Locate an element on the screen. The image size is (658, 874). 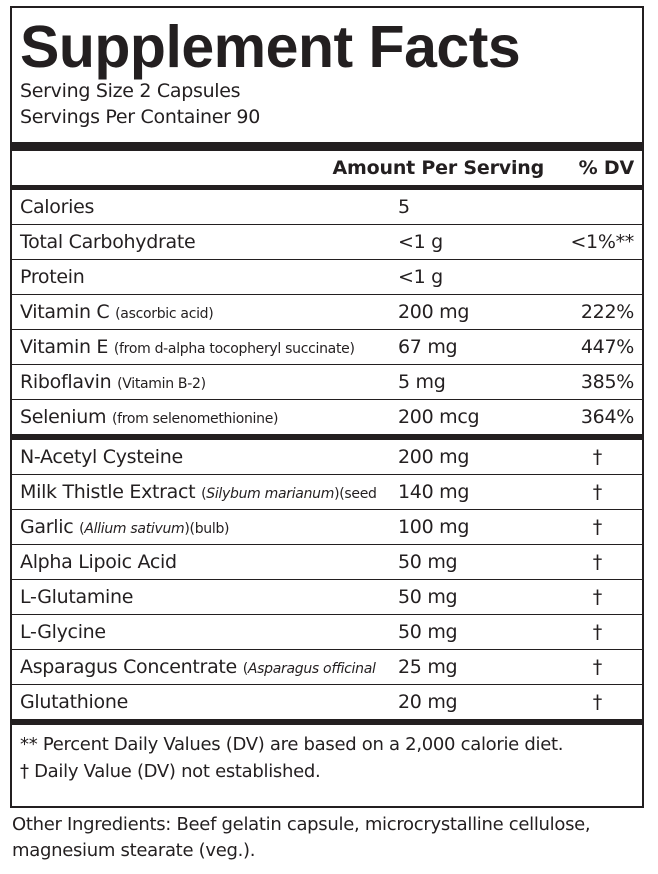
ingredient-label: Garlic is located at coordinates (47, 527).